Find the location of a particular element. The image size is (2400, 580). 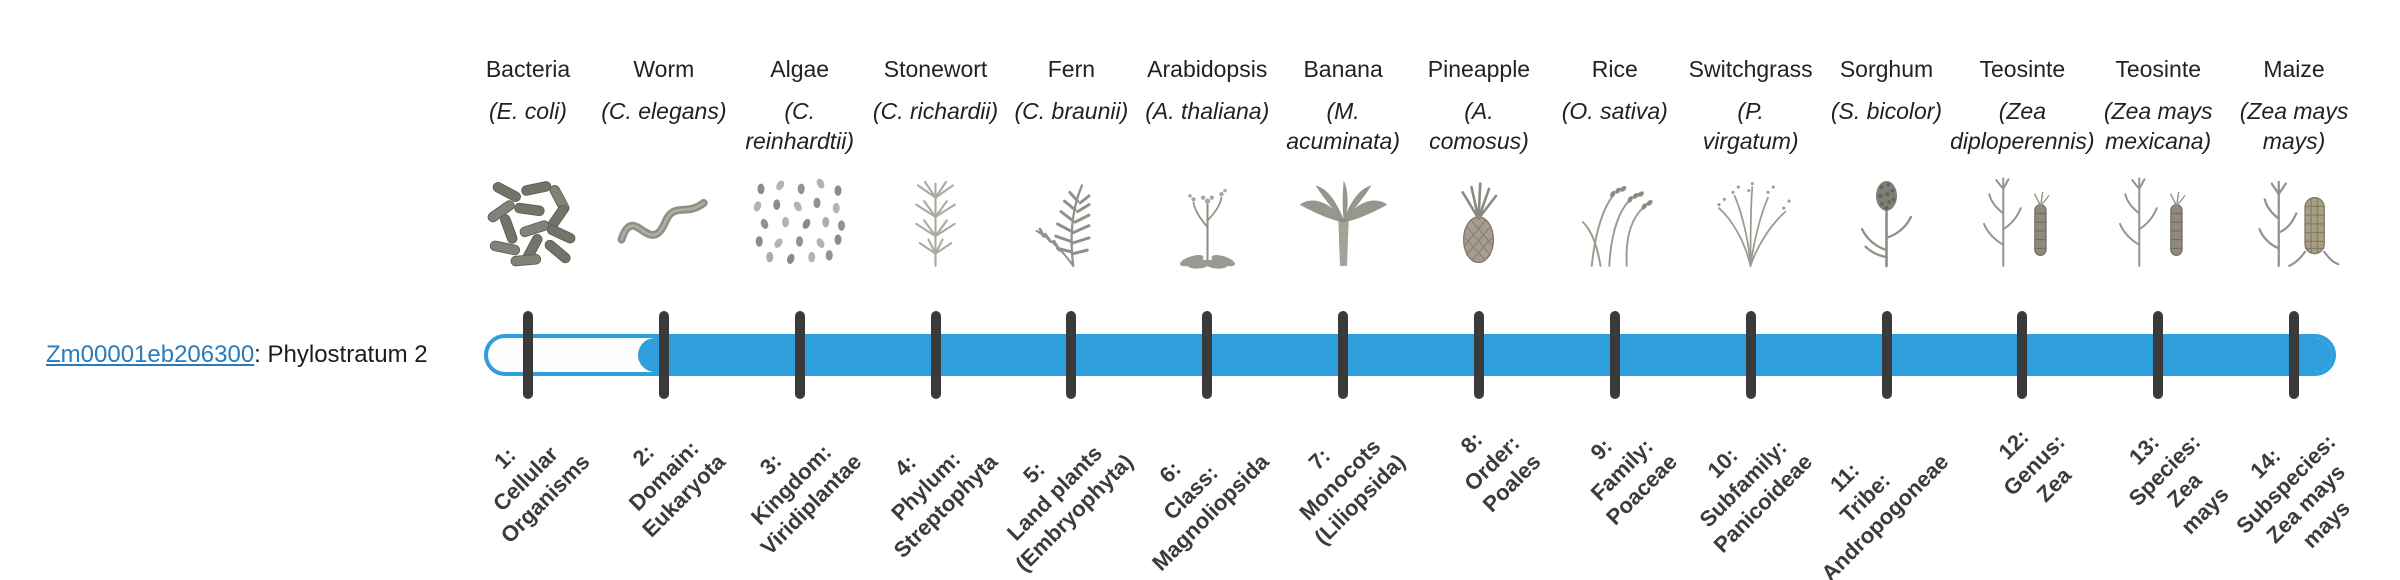

organism-name: Rice is located at coordinates (1614, 69).